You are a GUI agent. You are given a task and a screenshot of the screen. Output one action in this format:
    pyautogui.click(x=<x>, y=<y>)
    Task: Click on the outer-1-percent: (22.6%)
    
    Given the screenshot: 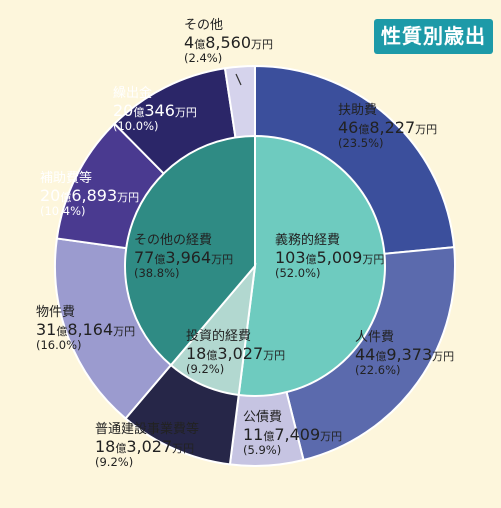 What is the action you would take?
    pyautogui.click(x=378, y=370)
    